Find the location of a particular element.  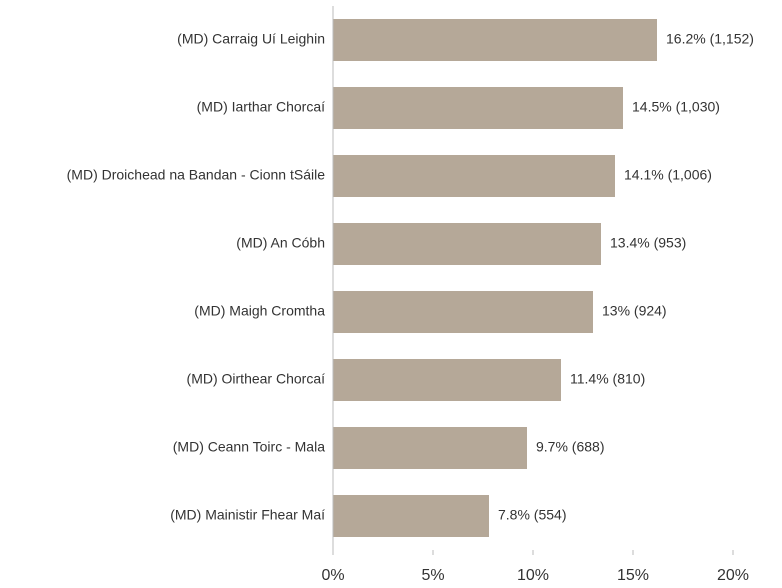

x-tick-label: 15% is located at coordinates (633, 575).